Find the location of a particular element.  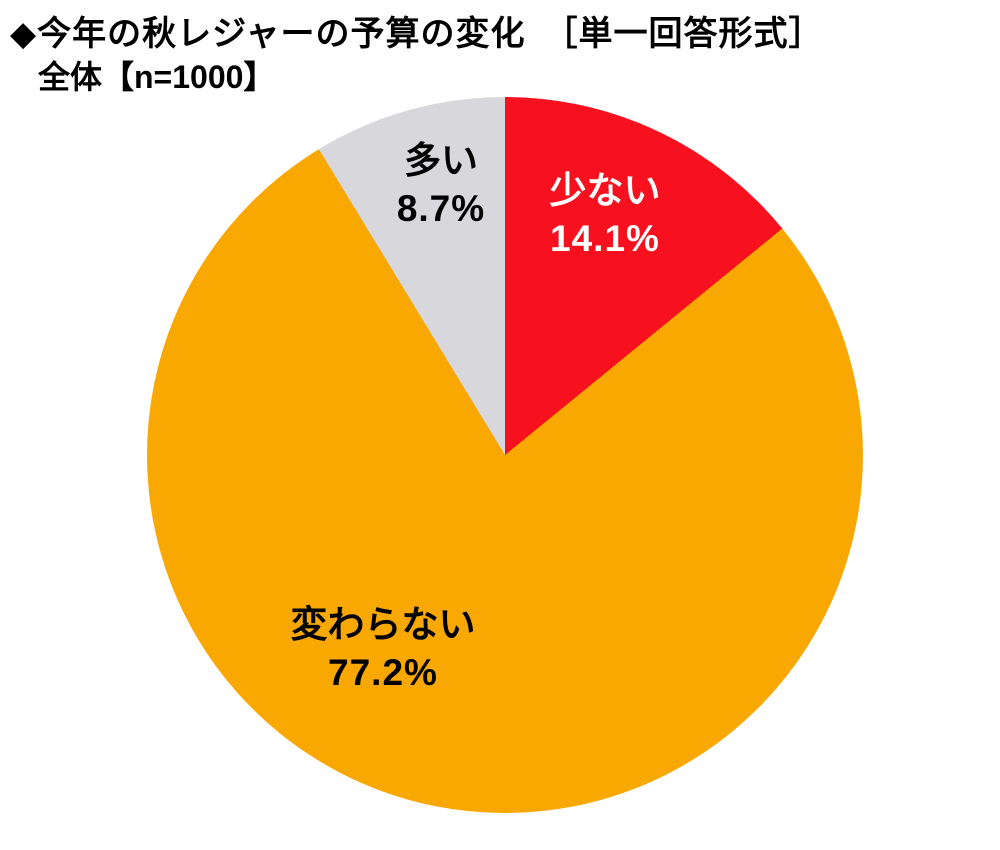

slice-label-more-percent: 8.7% is located at coordinates (441, 208).